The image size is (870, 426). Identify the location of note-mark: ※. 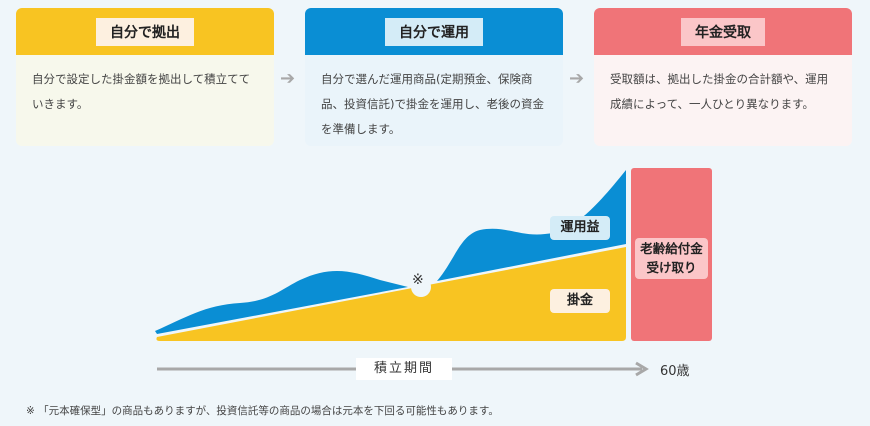
(418, 280).